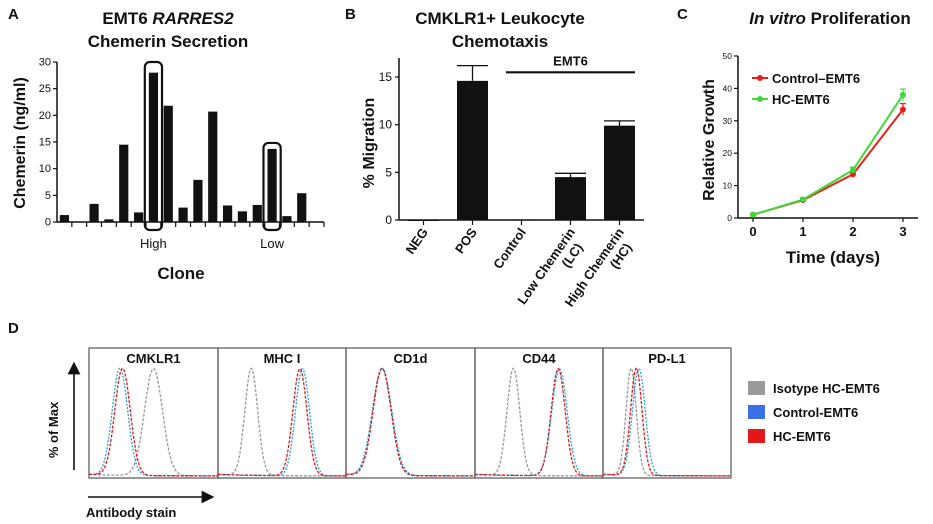 This screenshot has height=524, width=933. I want to click on panel-a-letter: A, so click(13, 14).